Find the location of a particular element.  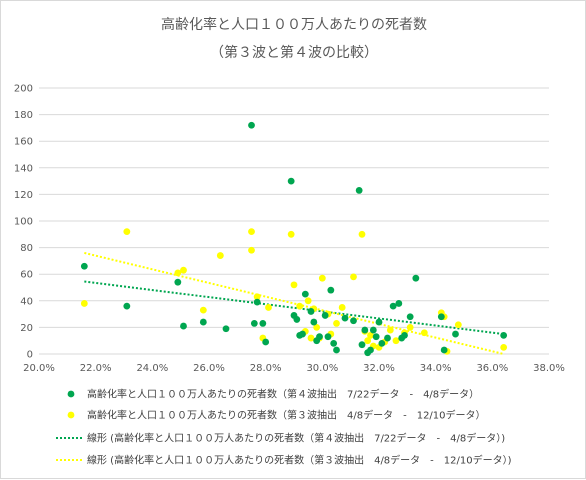

y-tick-label: 0 is located at coordinates (30, 355).